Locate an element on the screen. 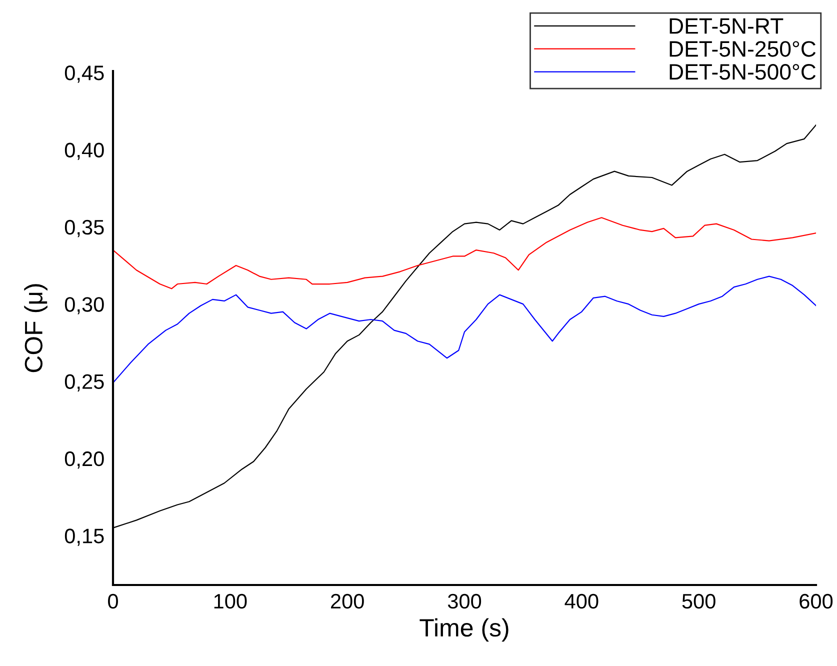 The width and height of the screenshot is (837, 666). x-tick-label: 600 is located at coordinates (816, 601).